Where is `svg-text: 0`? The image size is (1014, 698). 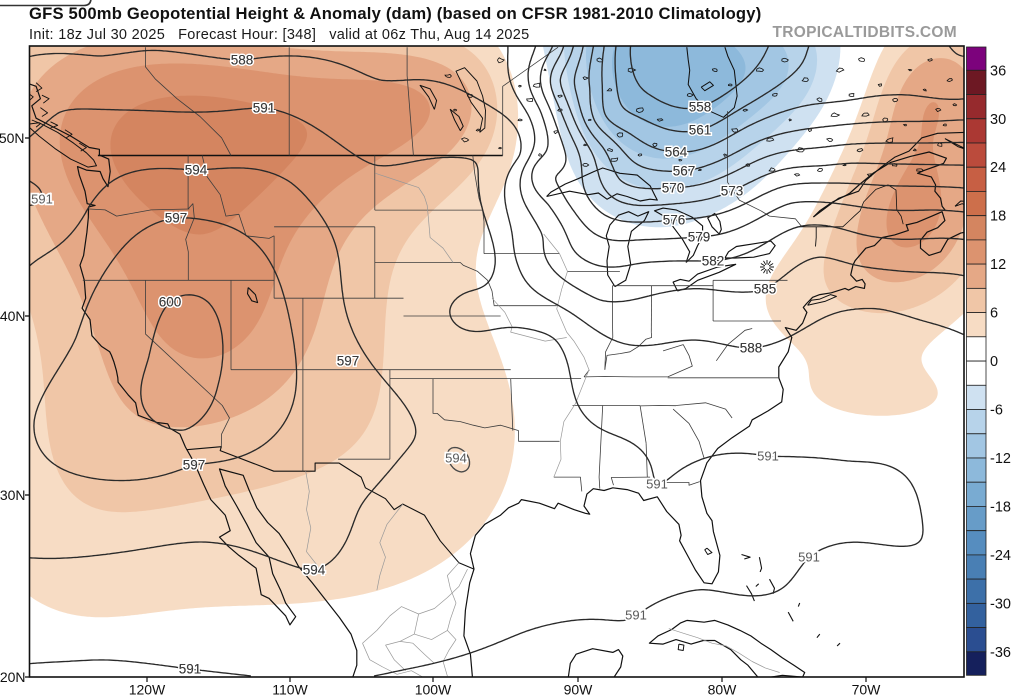 svg-text: 0 is located at coordinates (994, 362).